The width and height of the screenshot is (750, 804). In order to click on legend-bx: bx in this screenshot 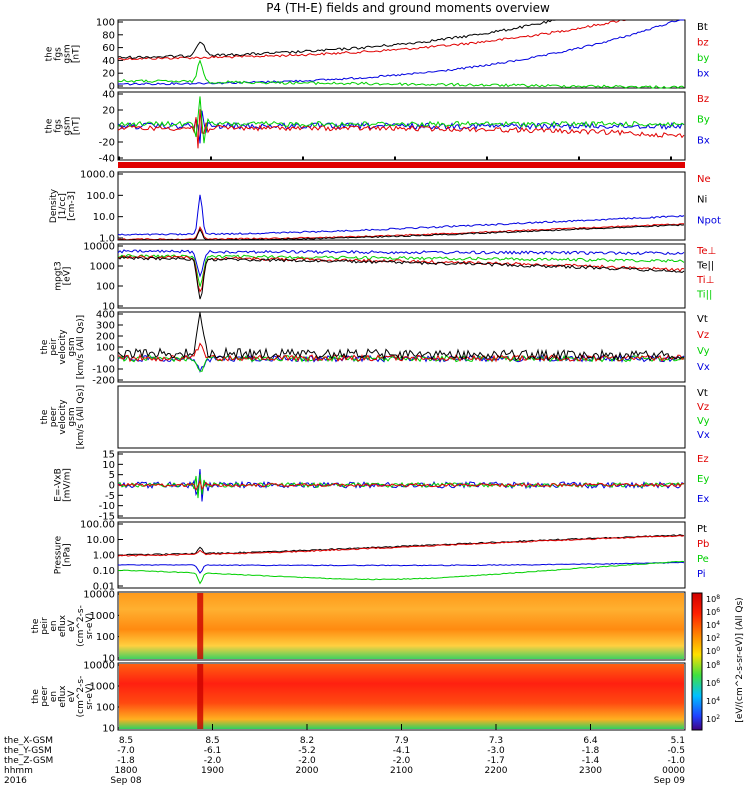, I will do `click(703, 74)`.